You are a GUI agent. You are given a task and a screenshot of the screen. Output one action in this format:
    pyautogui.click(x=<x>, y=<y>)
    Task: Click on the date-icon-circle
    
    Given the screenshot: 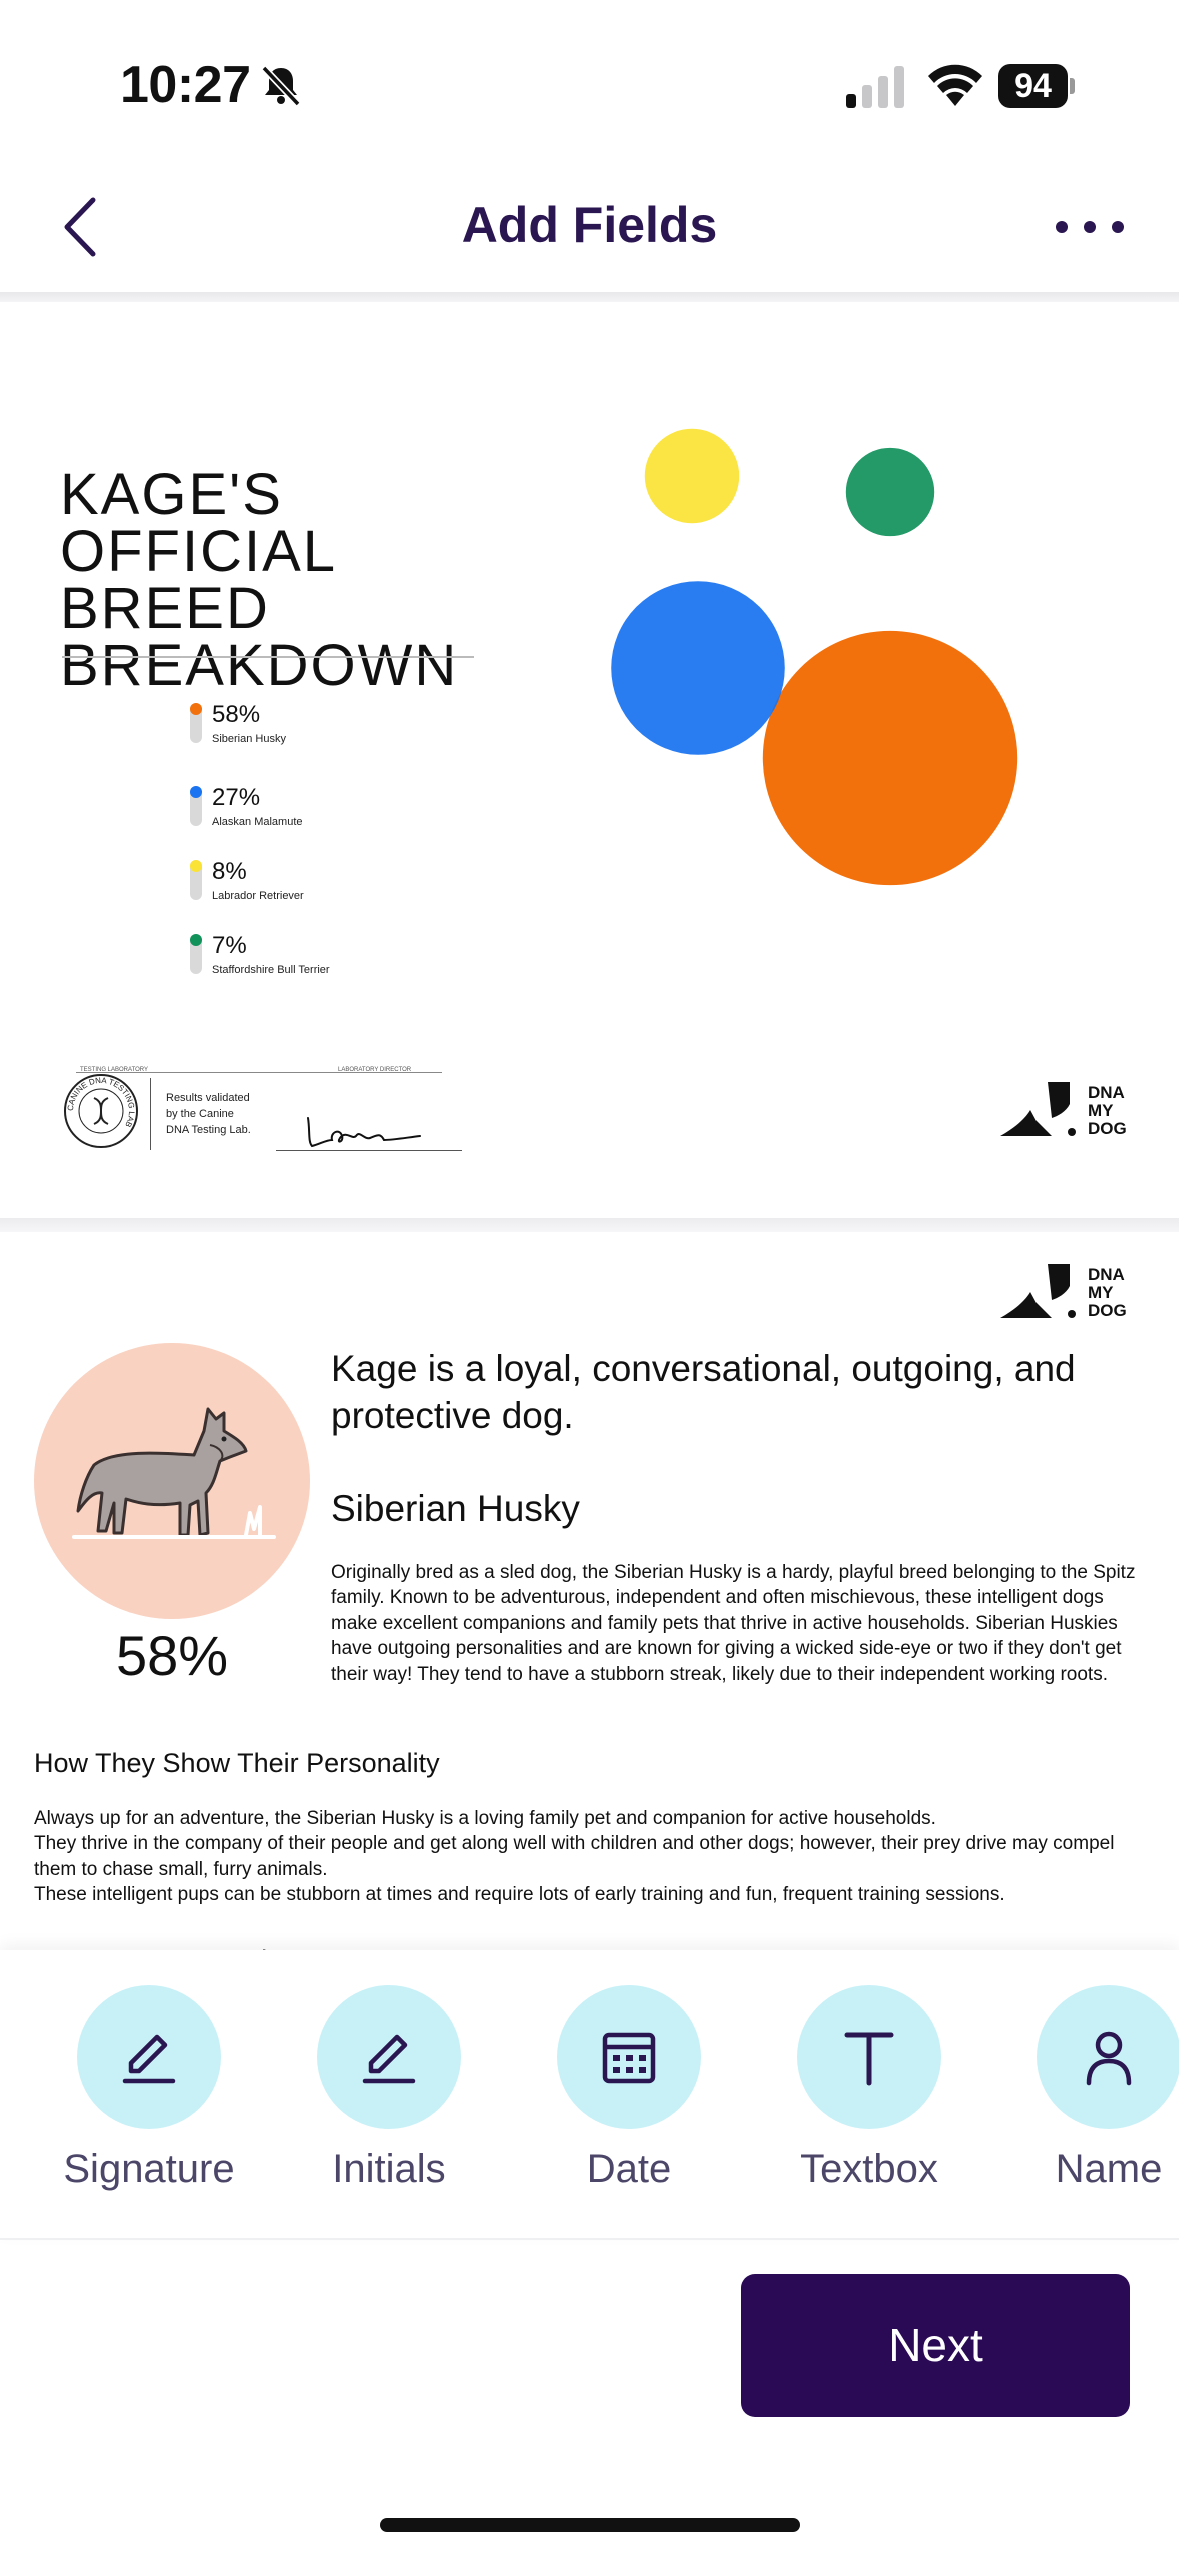 What is the action you would take?
    pyautogui.click(x=629, y=2057)
    